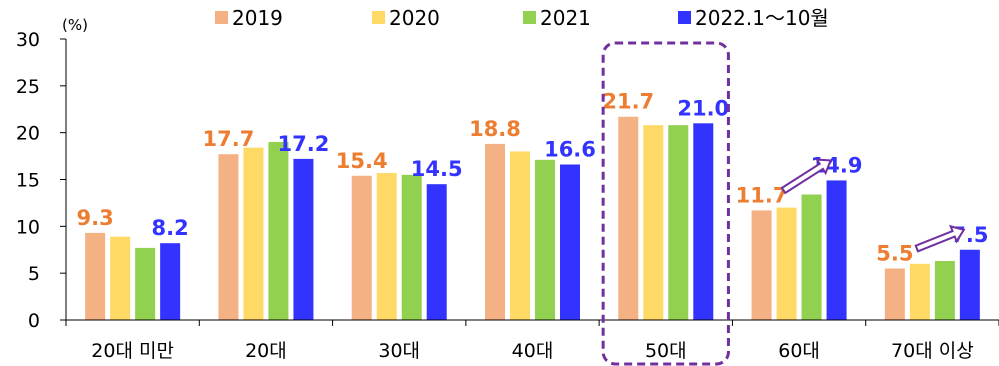 The width and height of the screenshot is (999, 366). What do you see at coordinates (28, 40) in the screenshot?
I see `y-tick-label: 30` at bounding box center [28, 40].